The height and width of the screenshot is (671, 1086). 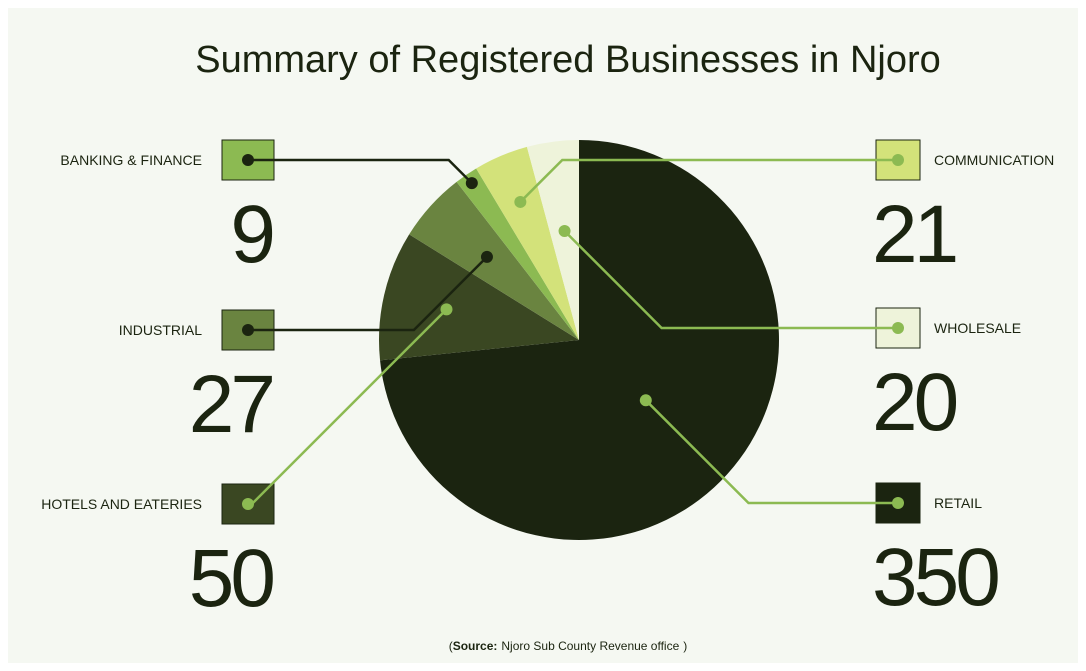 I want to click on category-label: RETAIL, so click(x=958, y=503).